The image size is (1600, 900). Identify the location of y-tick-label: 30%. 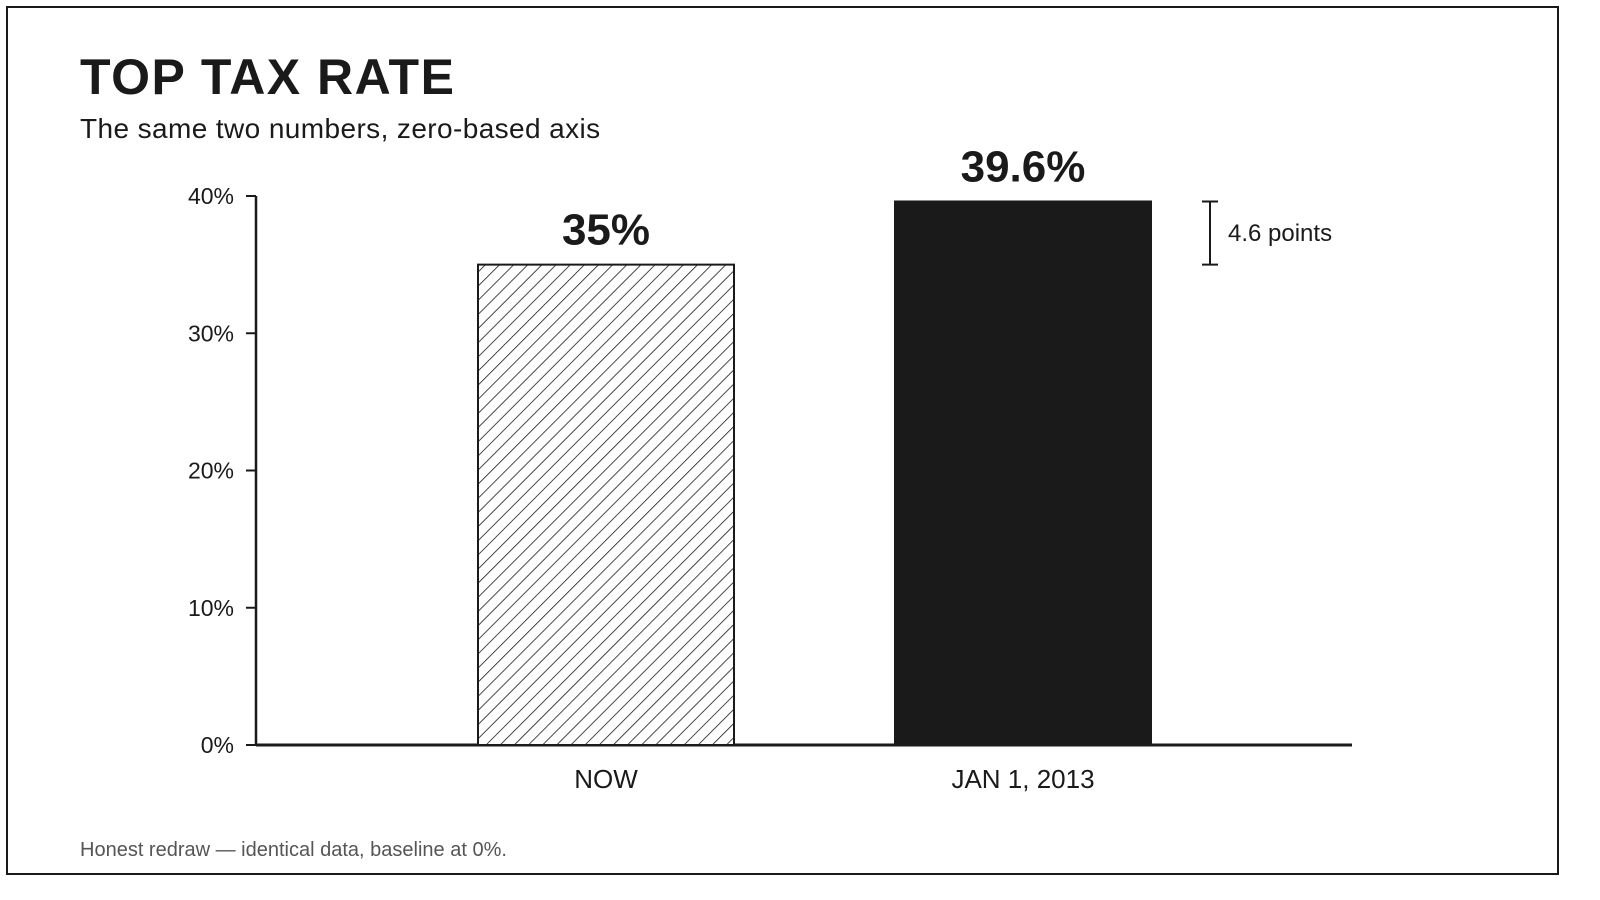
(211, 333).